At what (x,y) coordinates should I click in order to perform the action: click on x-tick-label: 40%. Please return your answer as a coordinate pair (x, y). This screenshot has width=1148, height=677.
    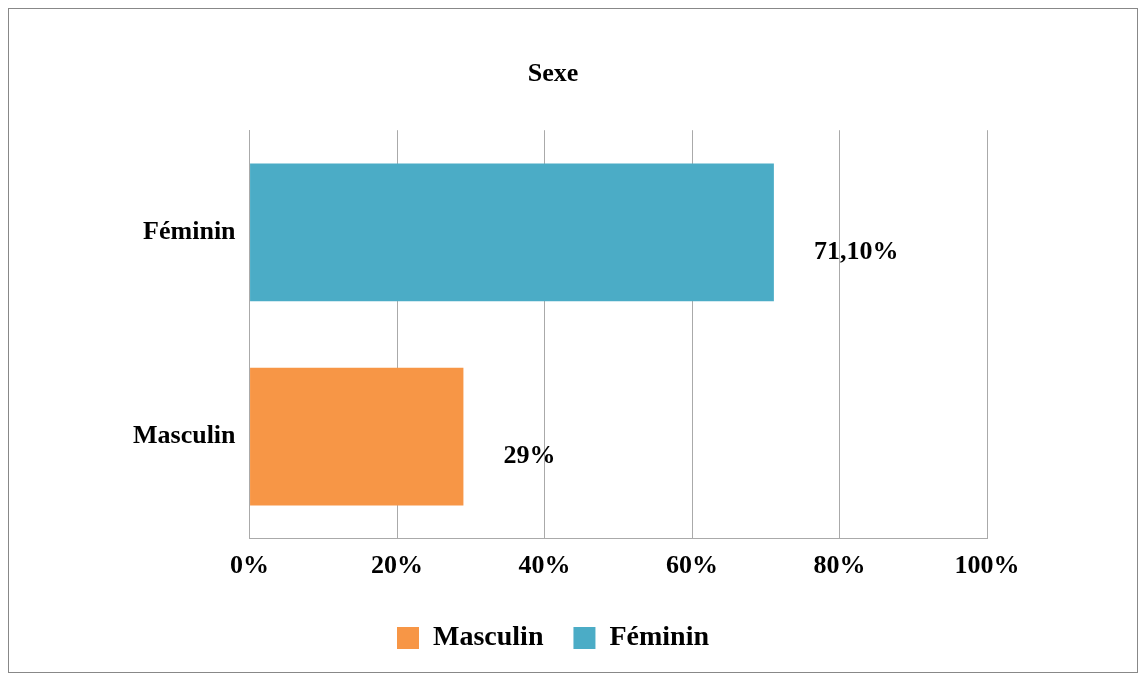
    Looking at the image, I should click on (544, 565).